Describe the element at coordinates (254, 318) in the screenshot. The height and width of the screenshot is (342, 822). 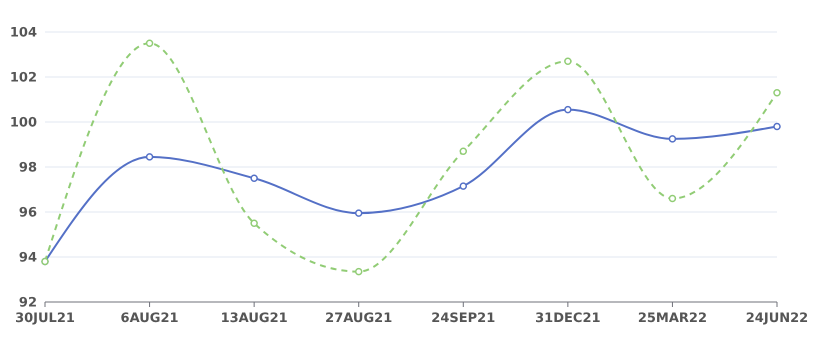
I see `x-tick-label: 13AUG21` at that location.